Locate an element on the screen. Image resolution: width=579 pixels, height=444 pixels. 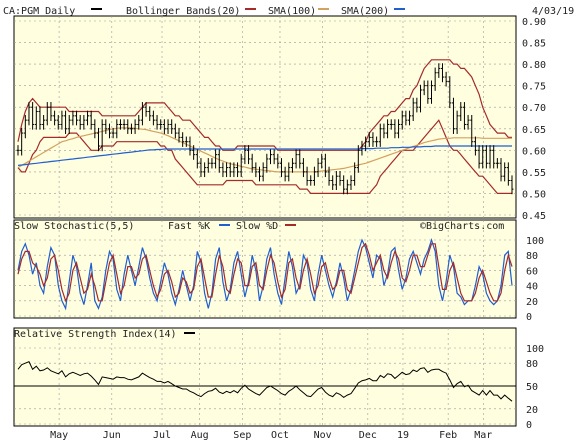
y-tick-label: 0.75 is located at coordinates (534, 87).